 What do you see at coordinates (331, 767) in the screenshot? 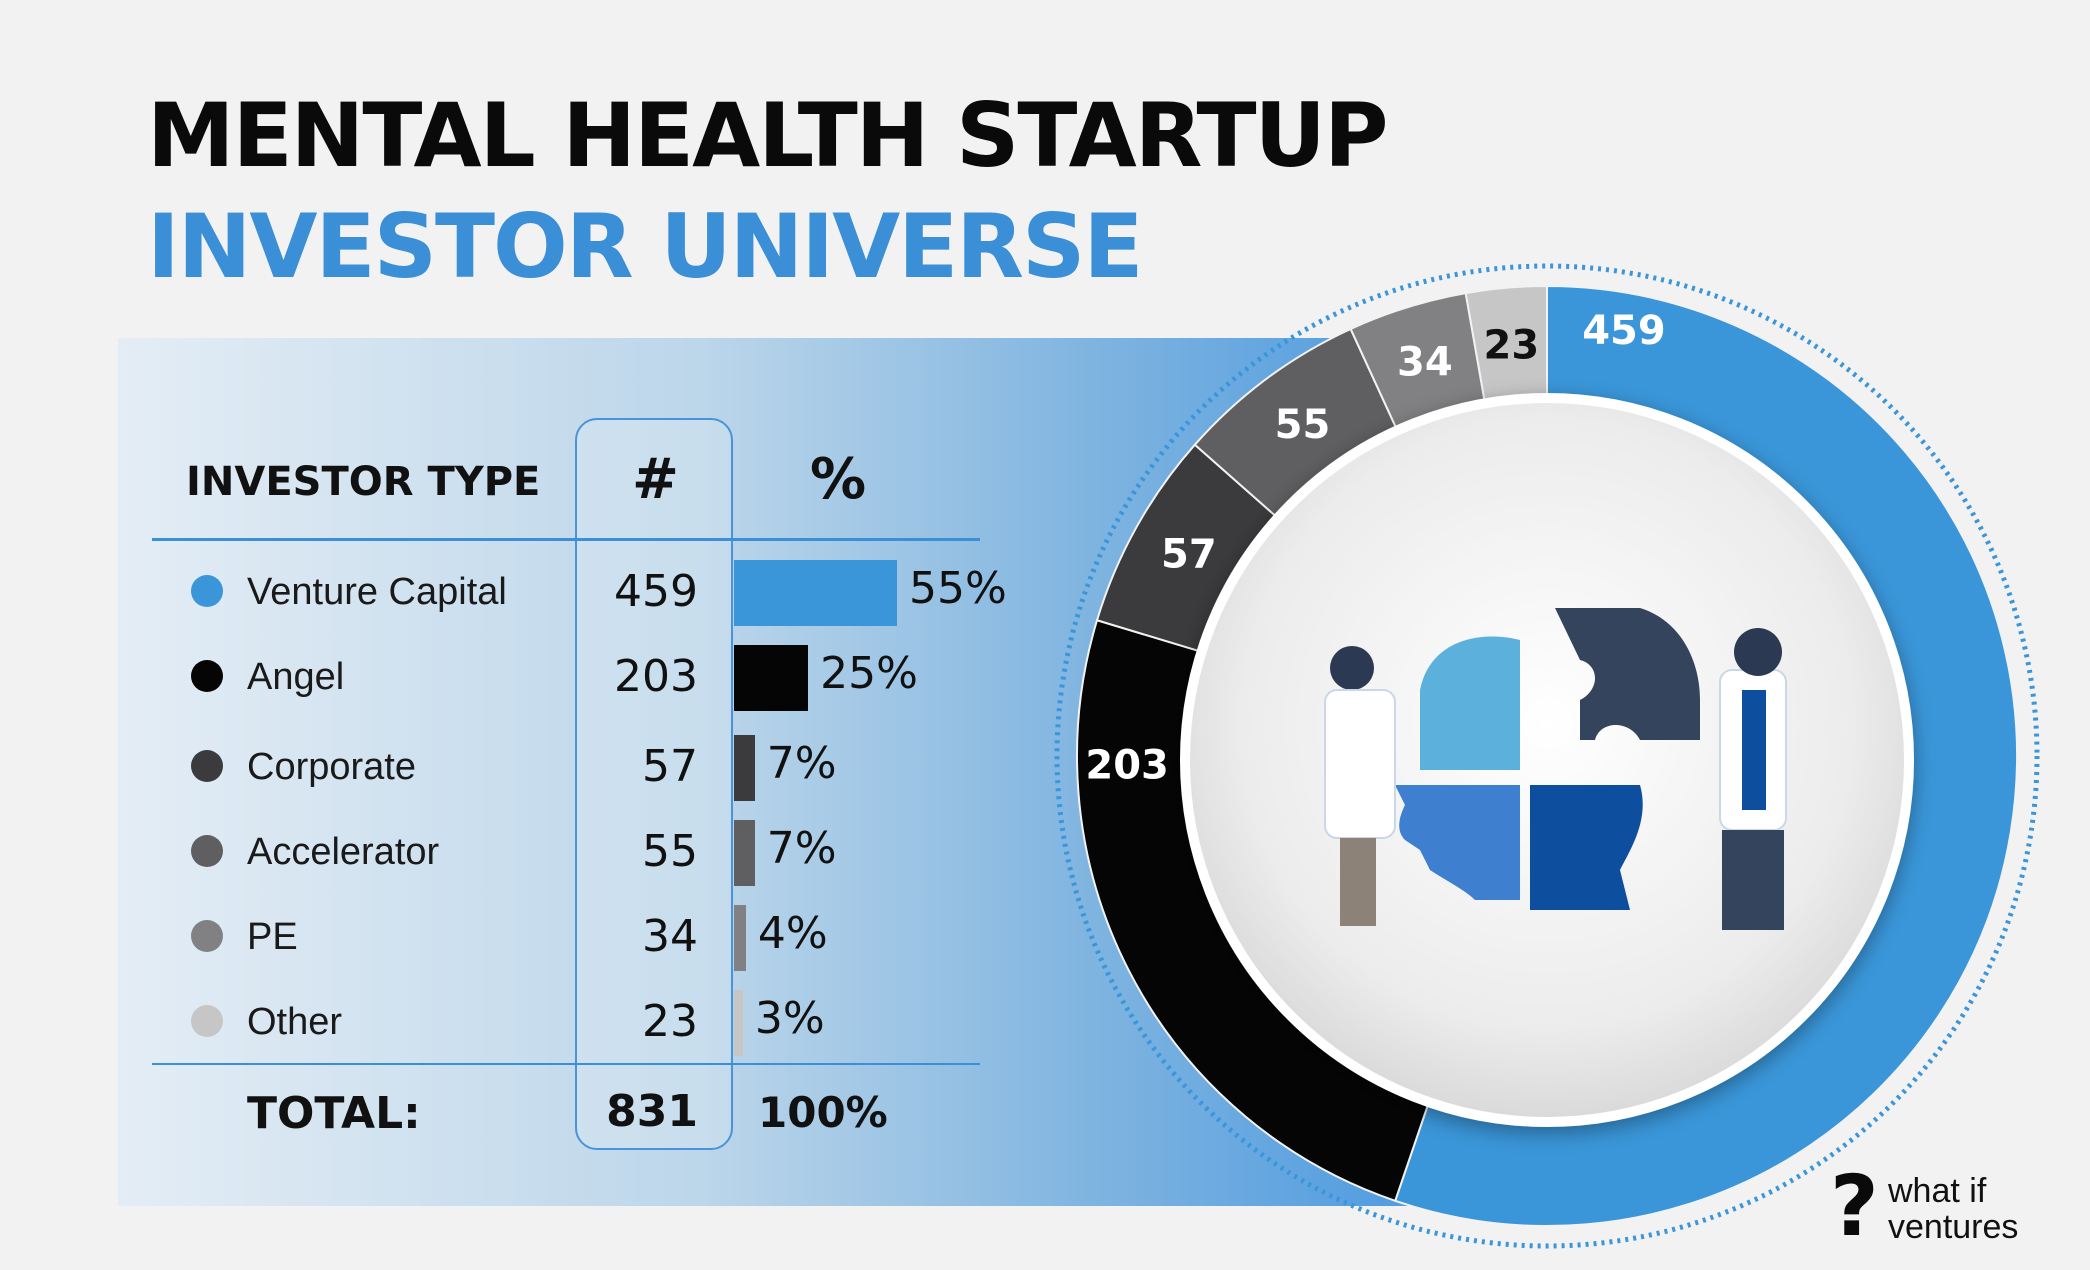
I see `row-label: Corporate` at bounding box center [331, 767].